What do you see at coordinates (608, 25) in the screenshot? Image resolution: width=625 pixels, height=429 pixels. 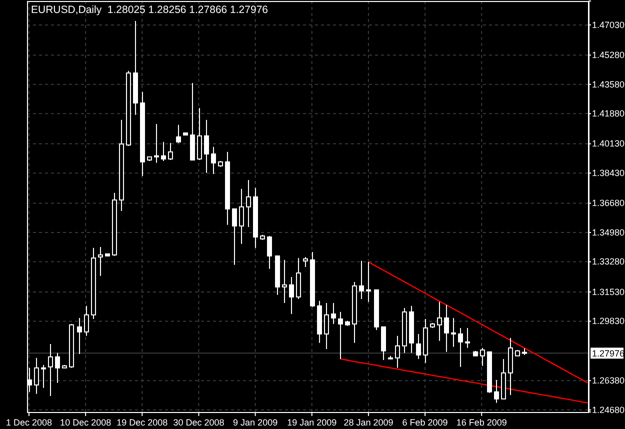 I see `y-tick-label: 1.47030` at bounding box center [608, 25].